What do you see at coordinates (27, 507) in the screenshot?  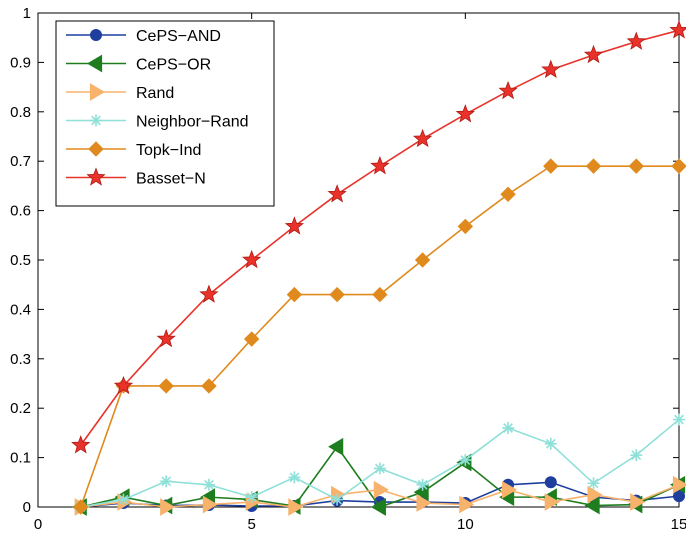 I see `y-tick-label: 0` at bounding box center [27, 507].